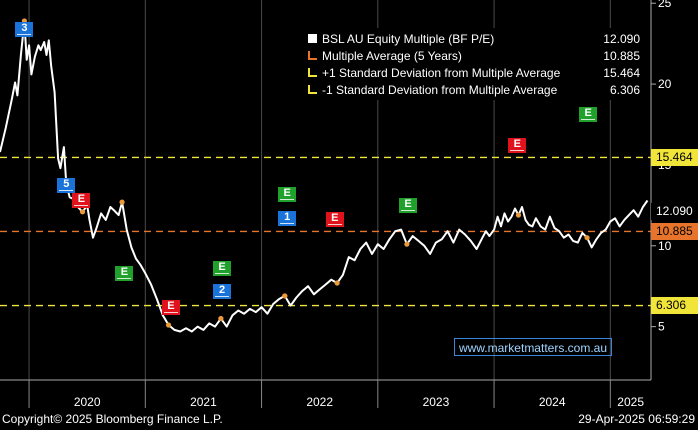 Image resolution: width=698 pixels, height=430 pixels. What do you see at coordinates (203, 402) in the screenshot?
I see `x-tick-label-2021: 2021` at bounding box center [203, 402].